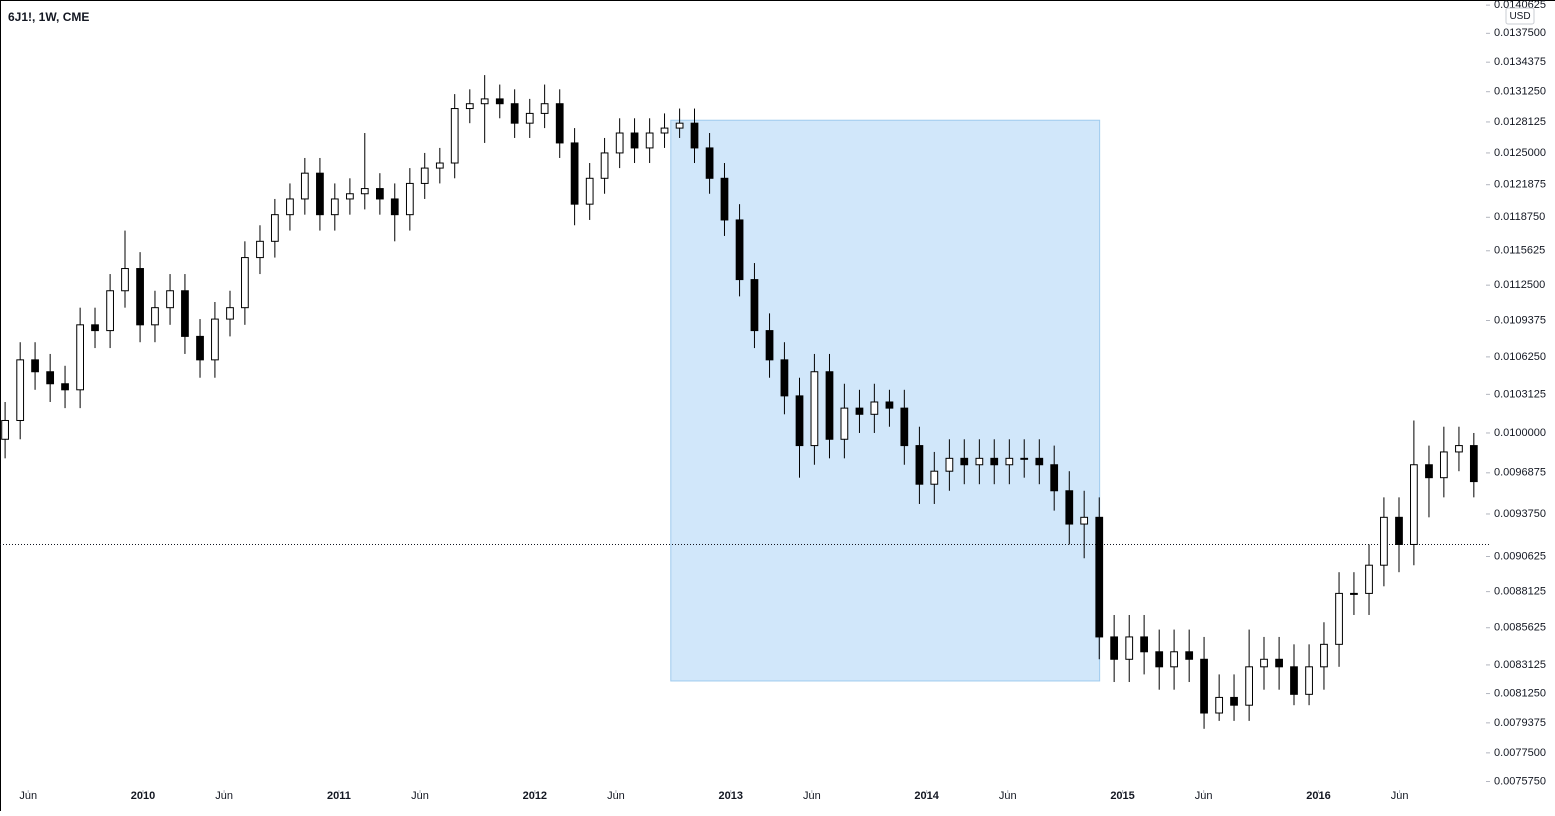 This screenshot has height=816, width=1555. I want to click on y-tick-label: 0.0137500, so click(1520, 33).